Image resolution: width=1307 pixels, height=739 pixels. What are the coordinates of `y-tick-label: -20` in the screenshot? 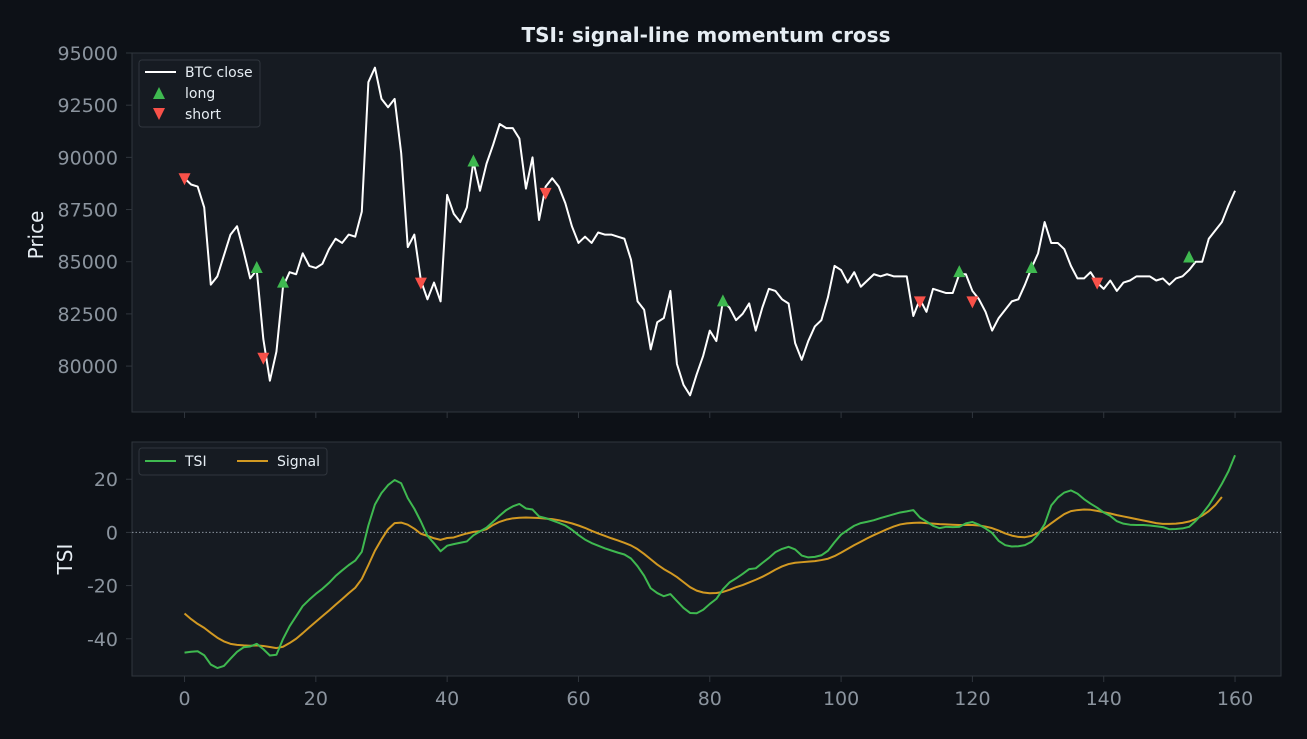 It's located at (102, 587).